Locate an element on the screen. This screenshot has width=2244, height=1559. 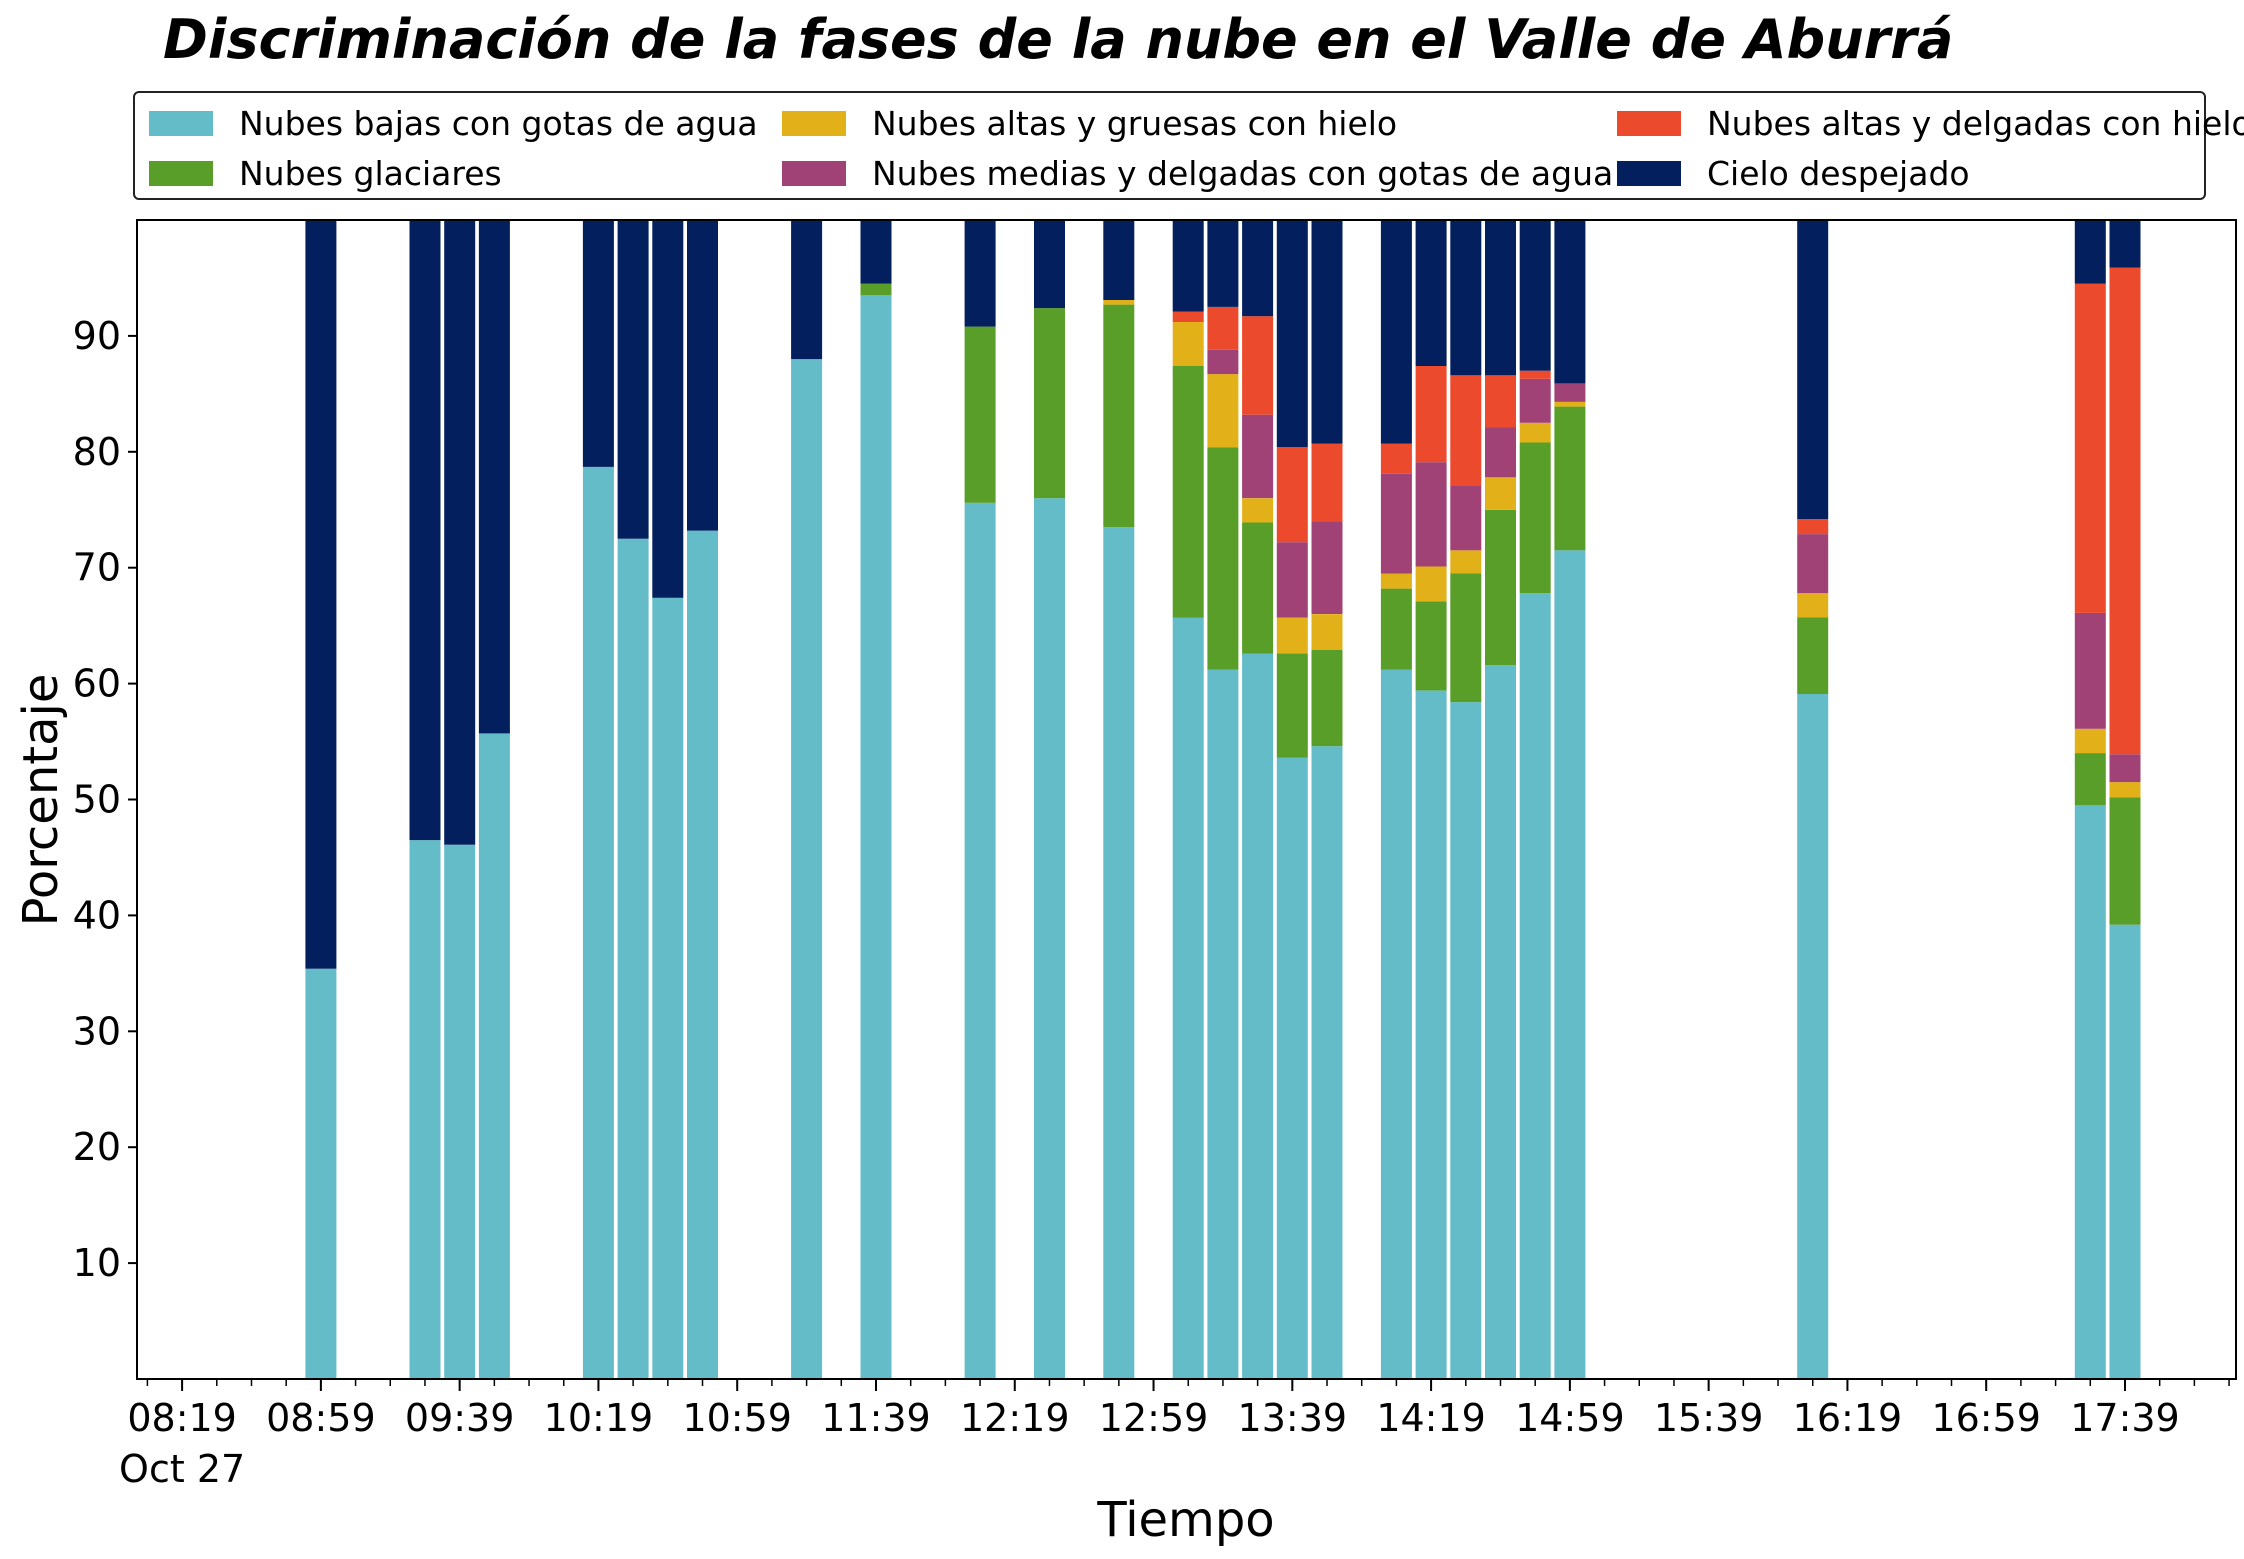
legend-label: Nubes altas y gruesas con hielo is located at coordinates (1135, 123).